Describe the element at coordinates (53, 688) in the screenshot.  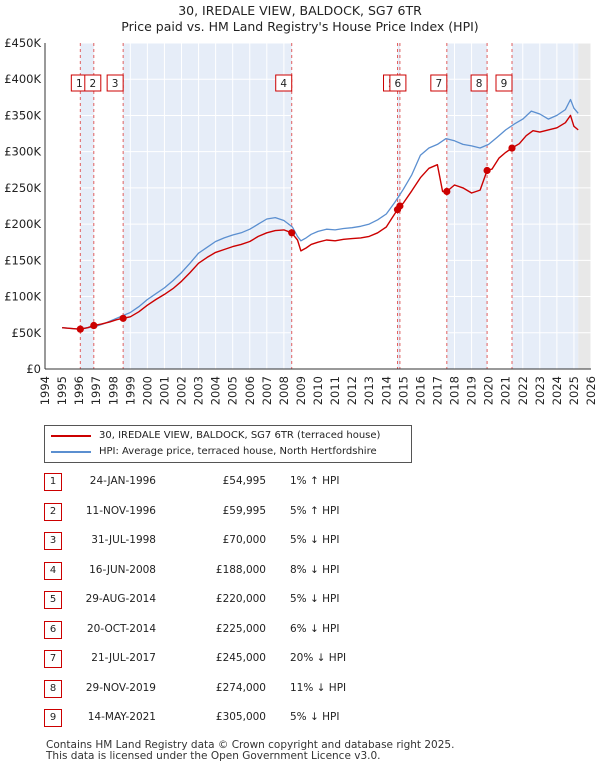
I see `sale-row-number: 8` at that location.